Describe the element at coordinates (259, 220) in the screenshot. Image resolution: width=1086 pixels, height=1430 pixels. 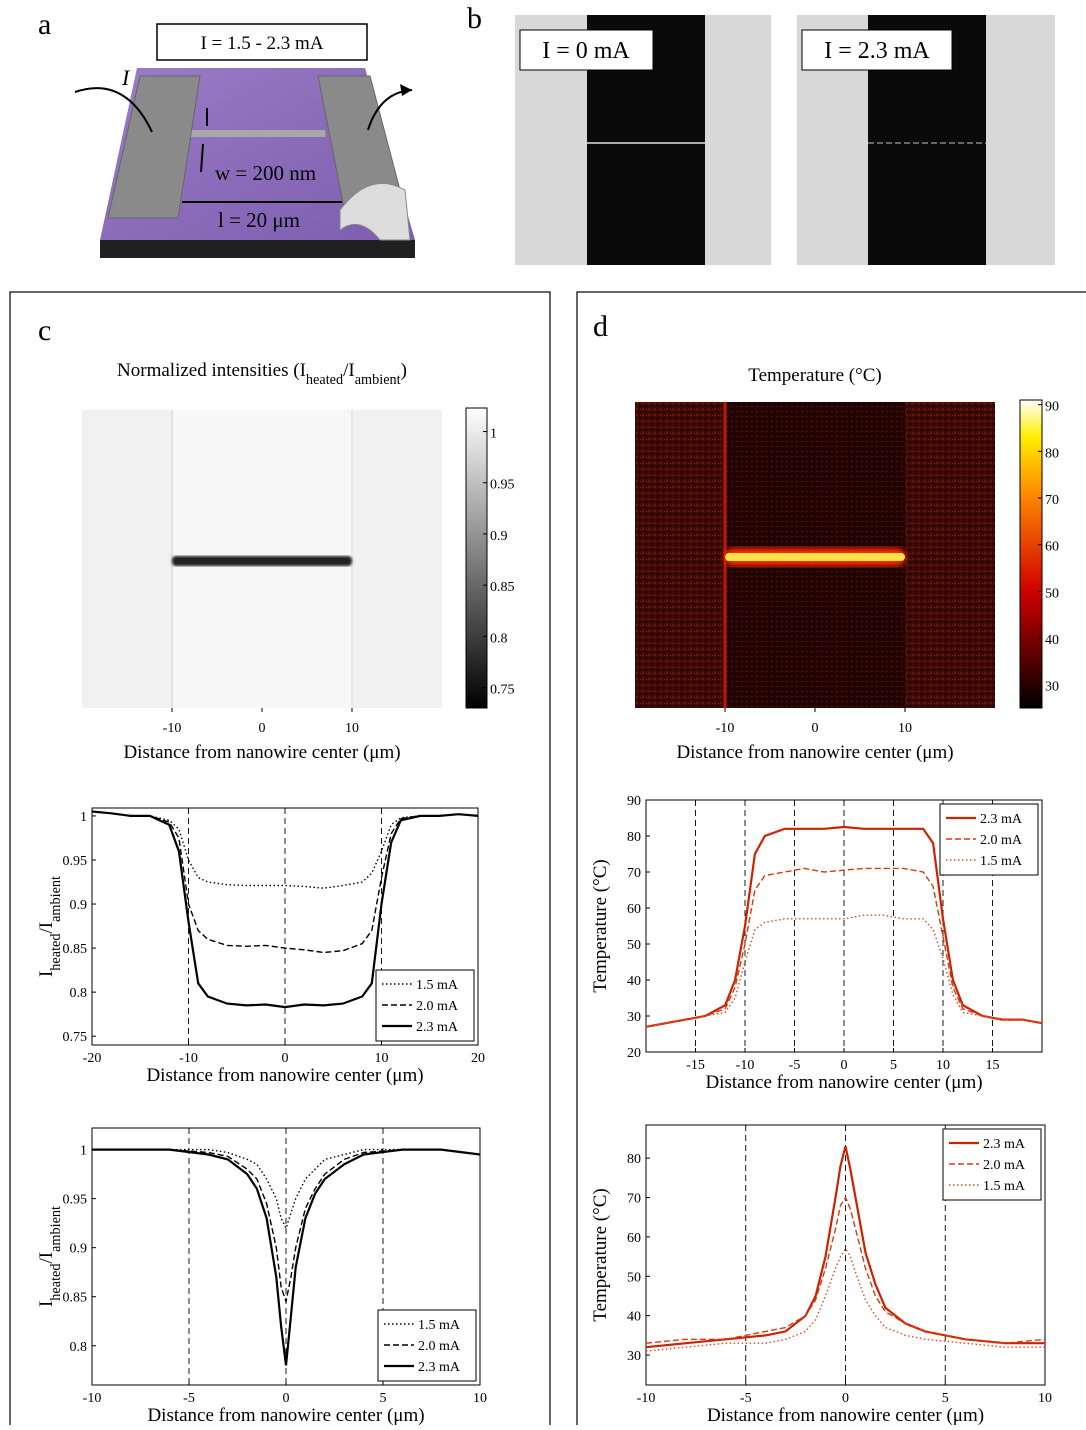
I see `length-label: l = 20 μm` at that location.